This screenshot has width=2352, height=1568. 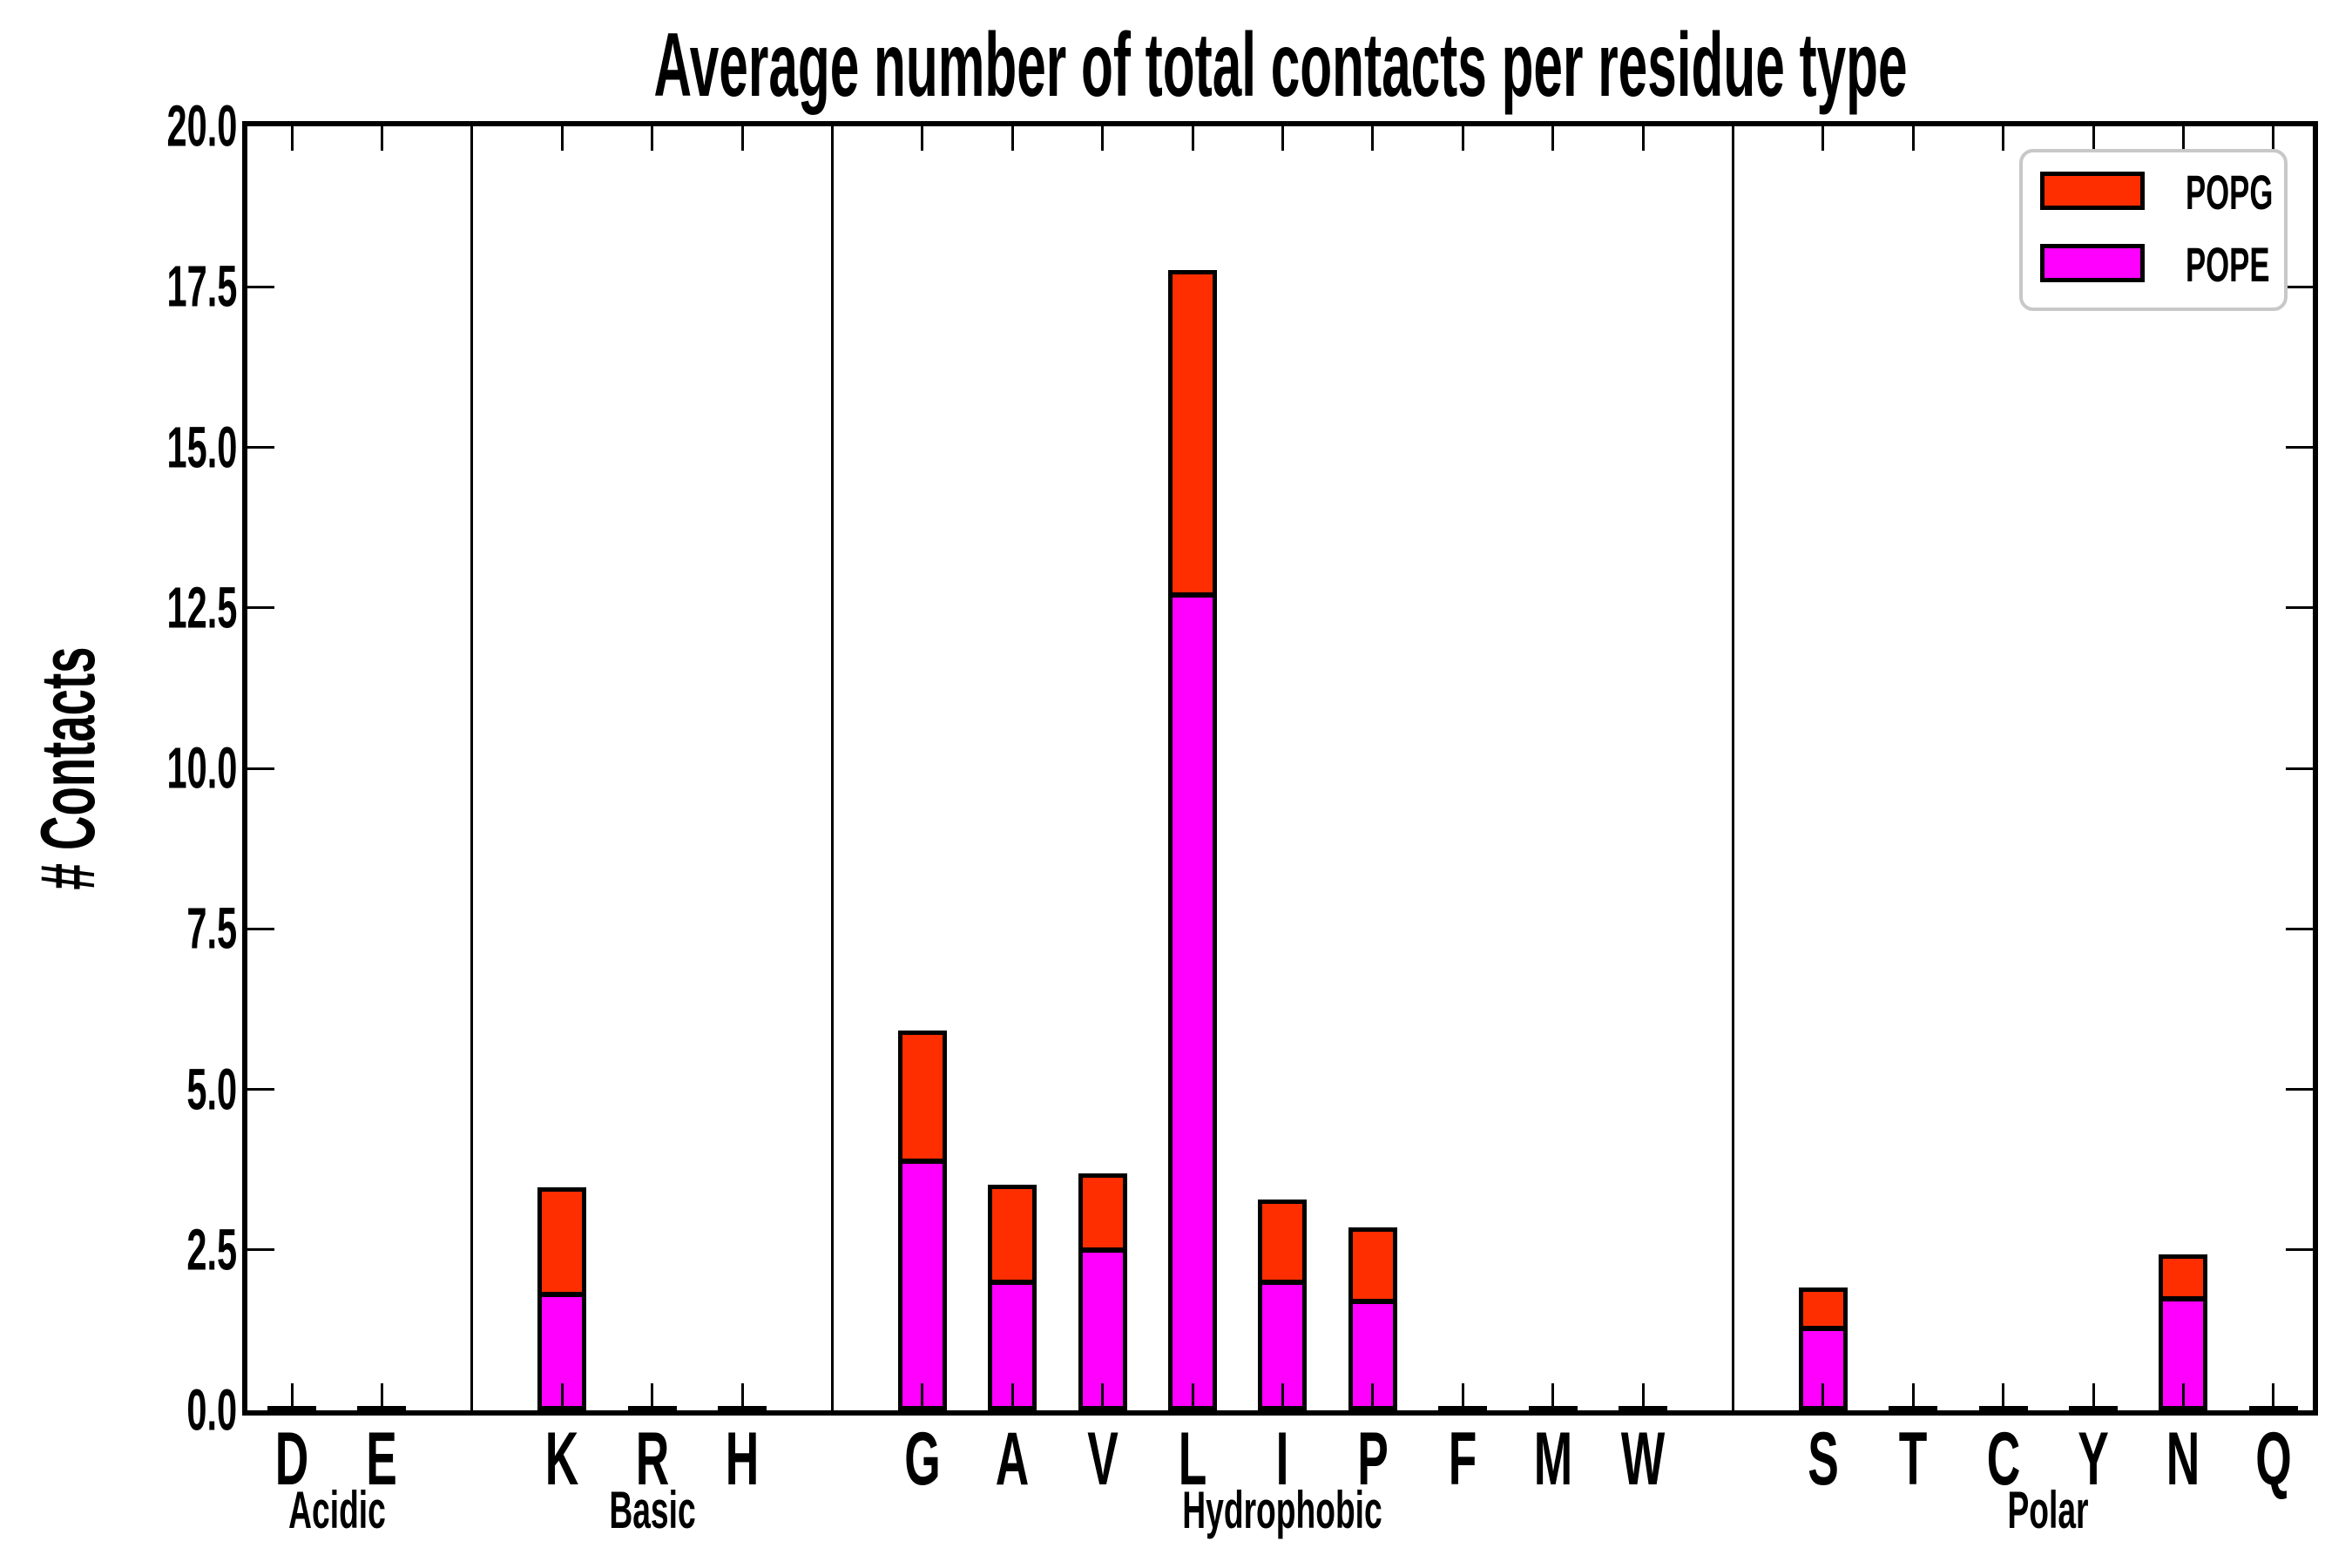 I want to click on x-tick-D, so click(x=292, y=1396).